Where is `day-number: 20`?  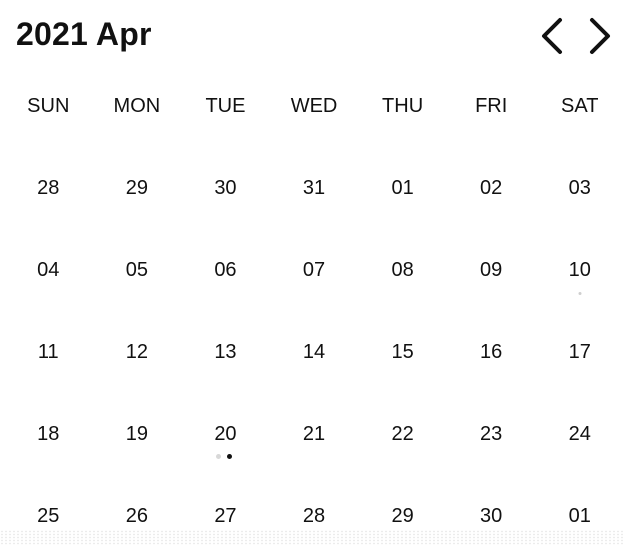
day-number: 20 is located at coordinates (225, 434).